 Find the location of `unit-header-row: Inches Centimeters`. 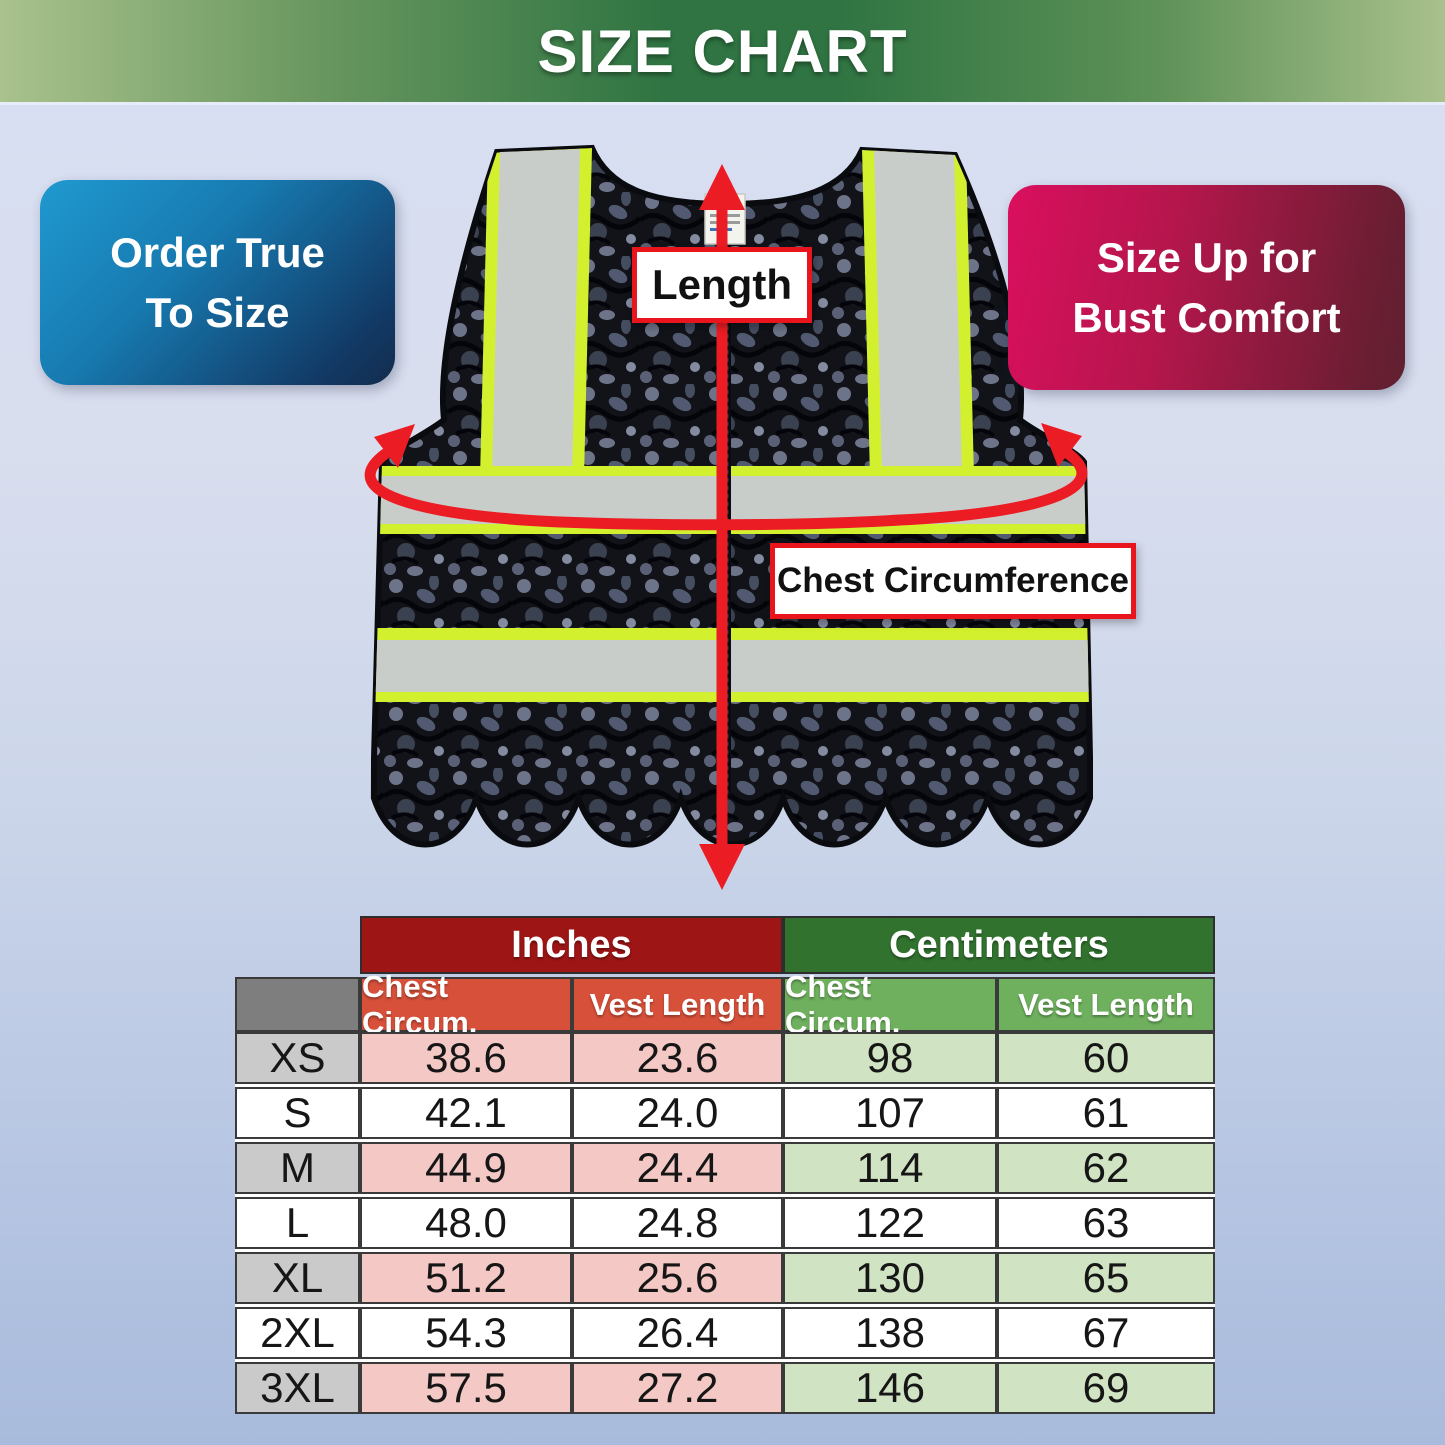

unit-header-row: Inches Centimeters is located at coordinates (787, 945).